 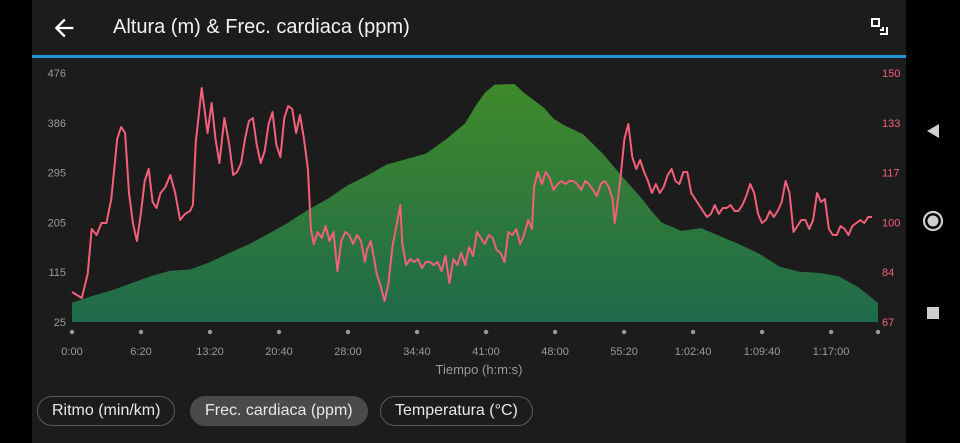 I want to click on nav-home-button, so click(x=933, y=223).